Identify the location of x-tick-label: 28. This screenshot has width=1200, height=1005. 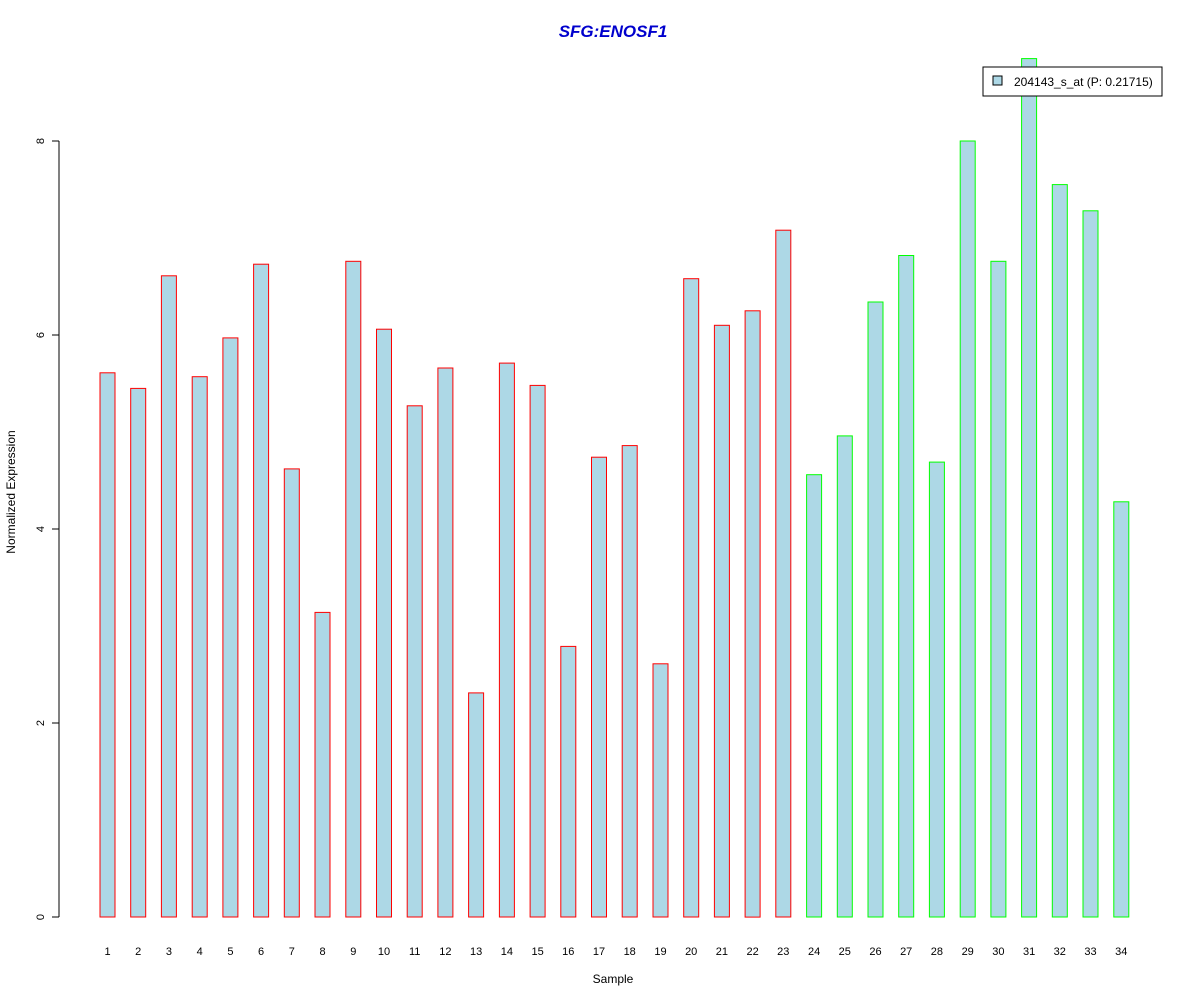
(937, 952).